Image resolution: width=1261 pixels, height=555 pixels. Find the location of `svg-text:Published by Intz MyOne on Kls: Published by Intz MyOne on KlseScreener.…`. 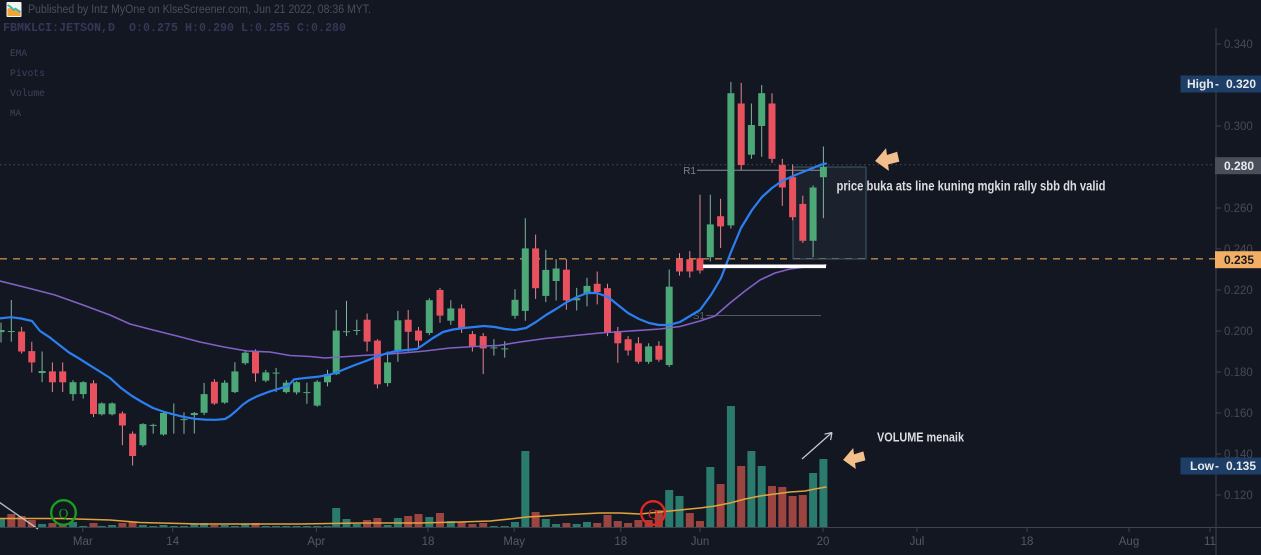

svg-text:Published by Intz MyOne on Kls: Published by Intz MyOne on KlseScreener.… is located at coordinates (199, 10).